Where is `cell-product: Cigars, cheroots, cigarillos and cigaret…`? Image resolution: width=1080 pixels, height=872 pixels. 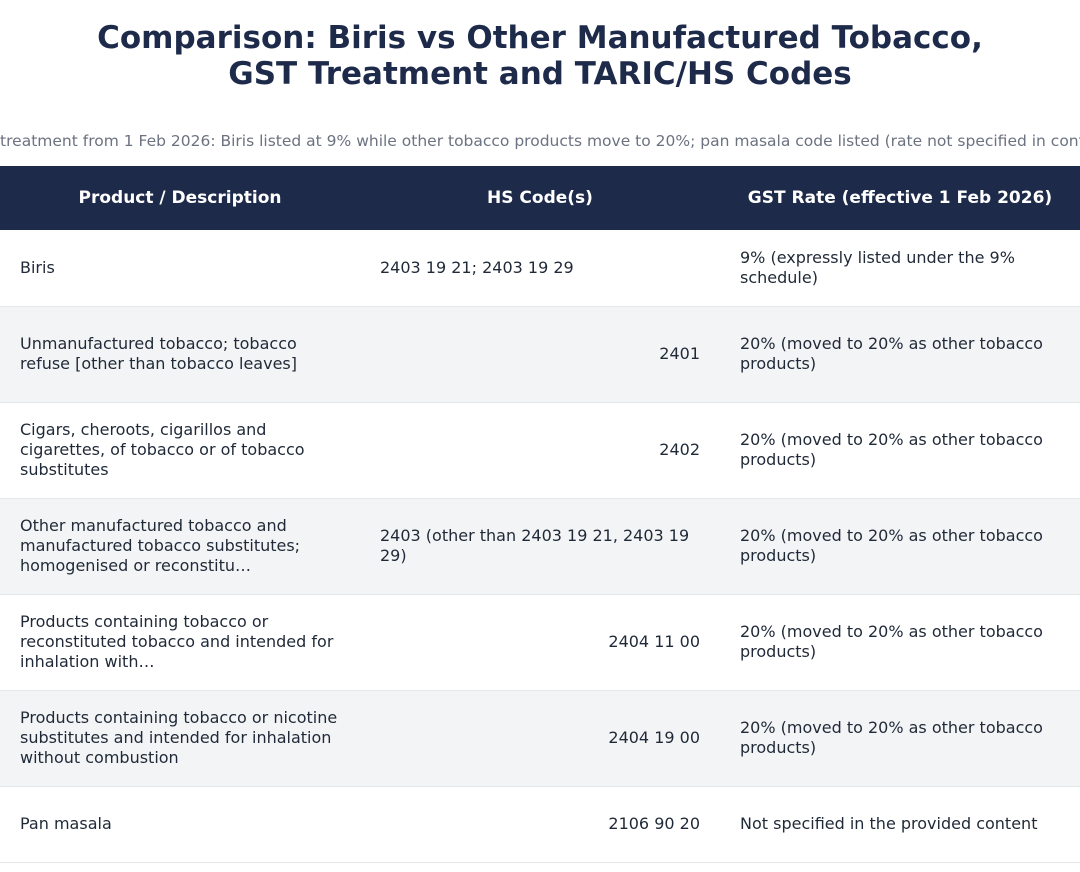
cell-product: Cigars, cheroots, cigarillos and cigaret… is located at coordinates (180, 450).